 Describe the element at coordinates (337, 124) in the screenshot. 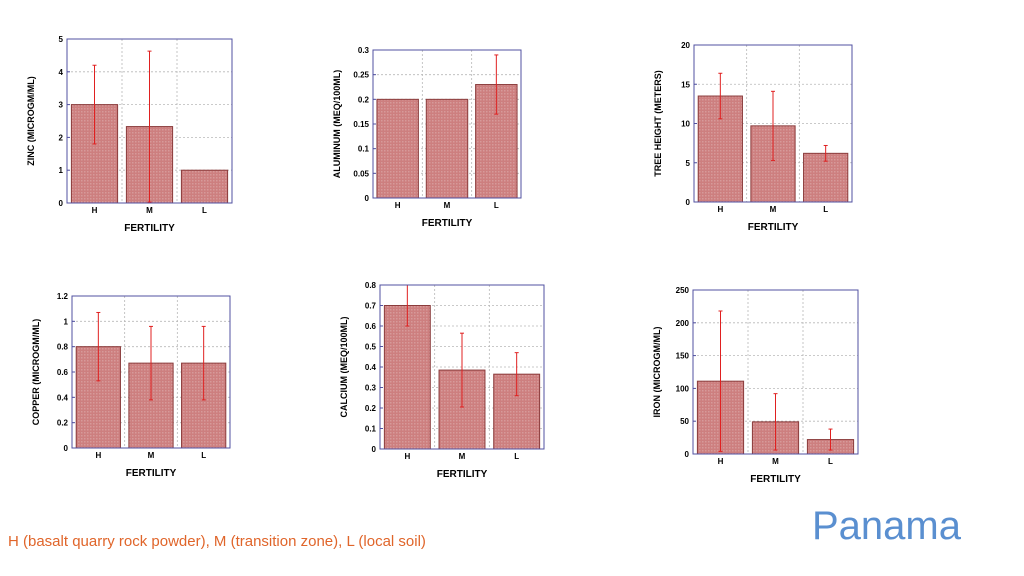

I see `y-axis-label: ALUMINUM (MEQ/100ML)` at that location.